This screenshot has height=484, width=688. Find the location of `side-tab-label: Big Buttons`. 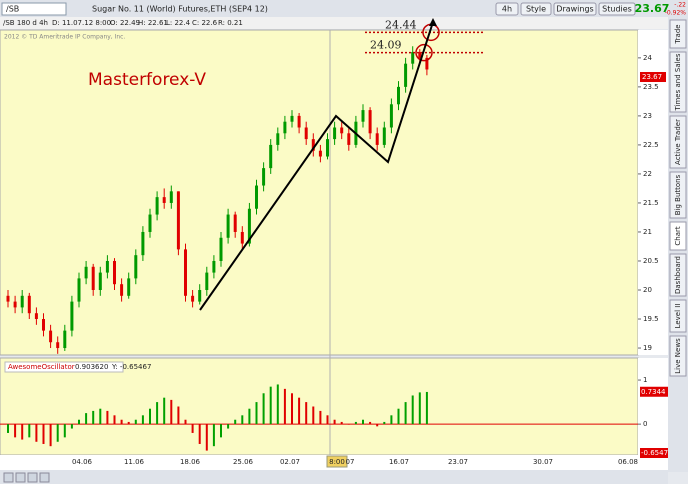

side-tab-label: Big Buttons is located at coordinates (678, 194).